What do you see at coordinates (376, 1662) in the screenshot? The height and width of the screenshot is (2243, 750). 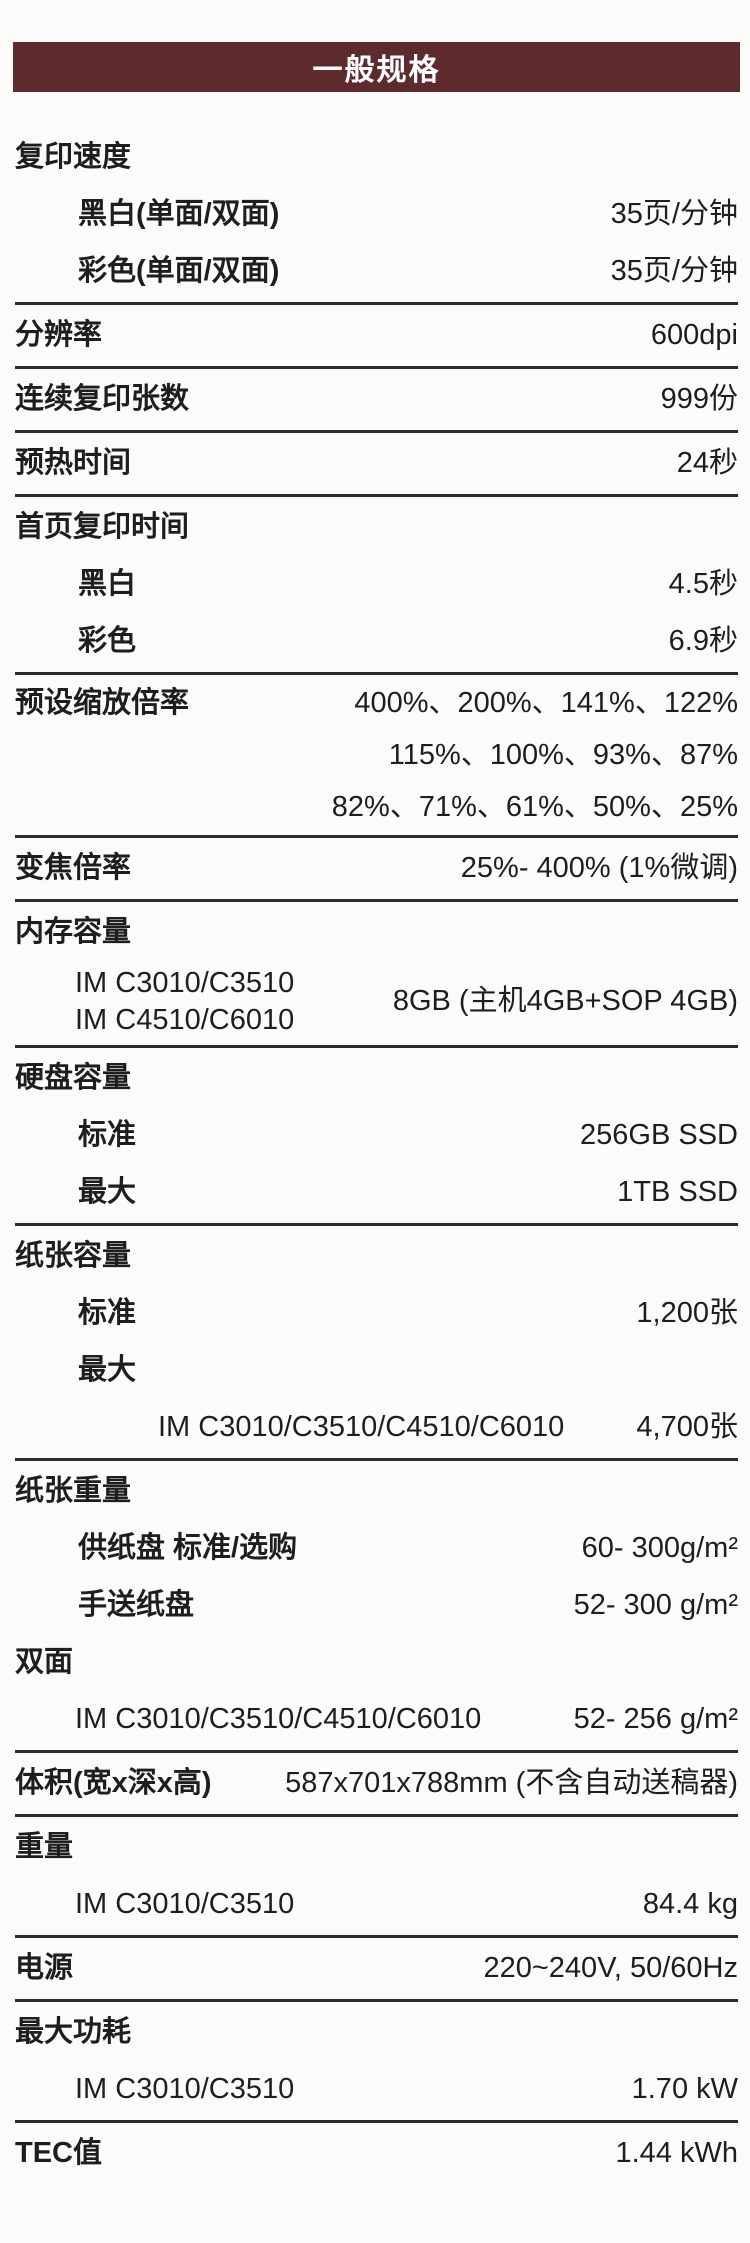 I see `spec-row: 双面` at bounding box center [376, 1662].